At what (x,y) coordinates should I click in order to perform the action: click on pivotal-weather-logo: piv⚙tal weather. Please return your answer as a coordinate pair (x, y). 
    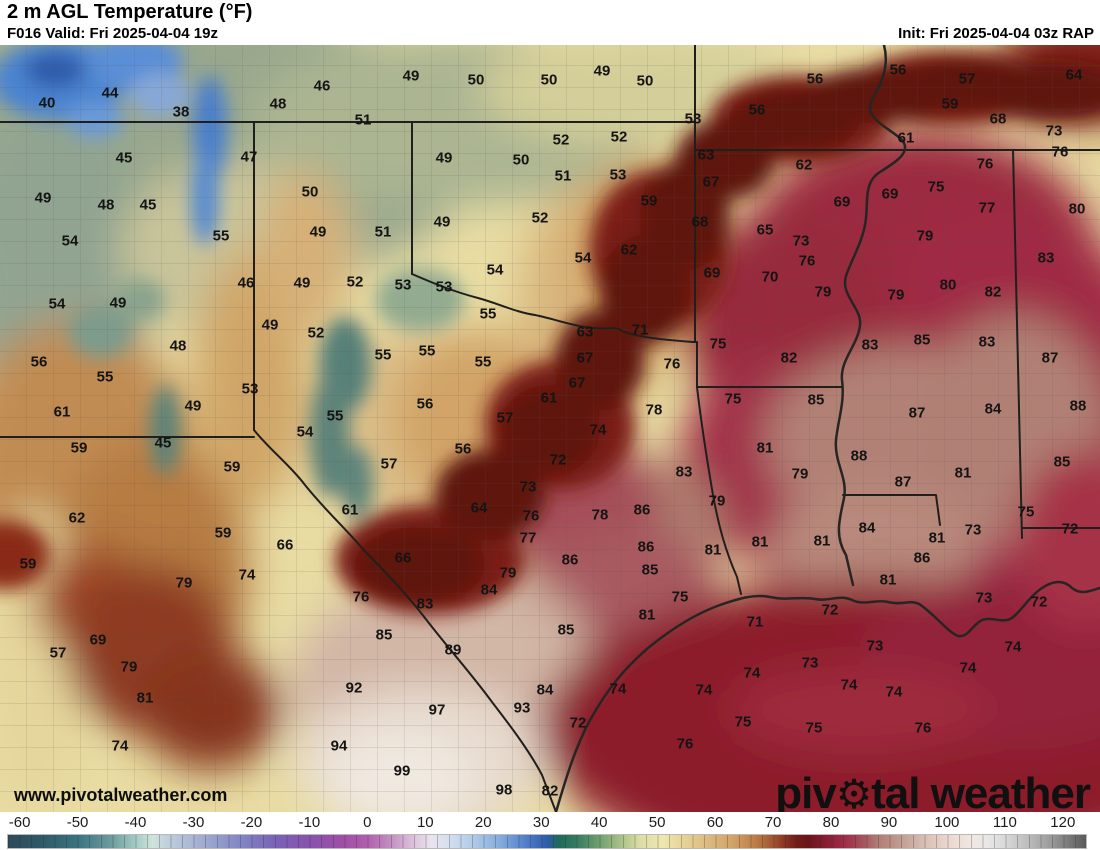
    Looking at the image, I should click on (933, 791).